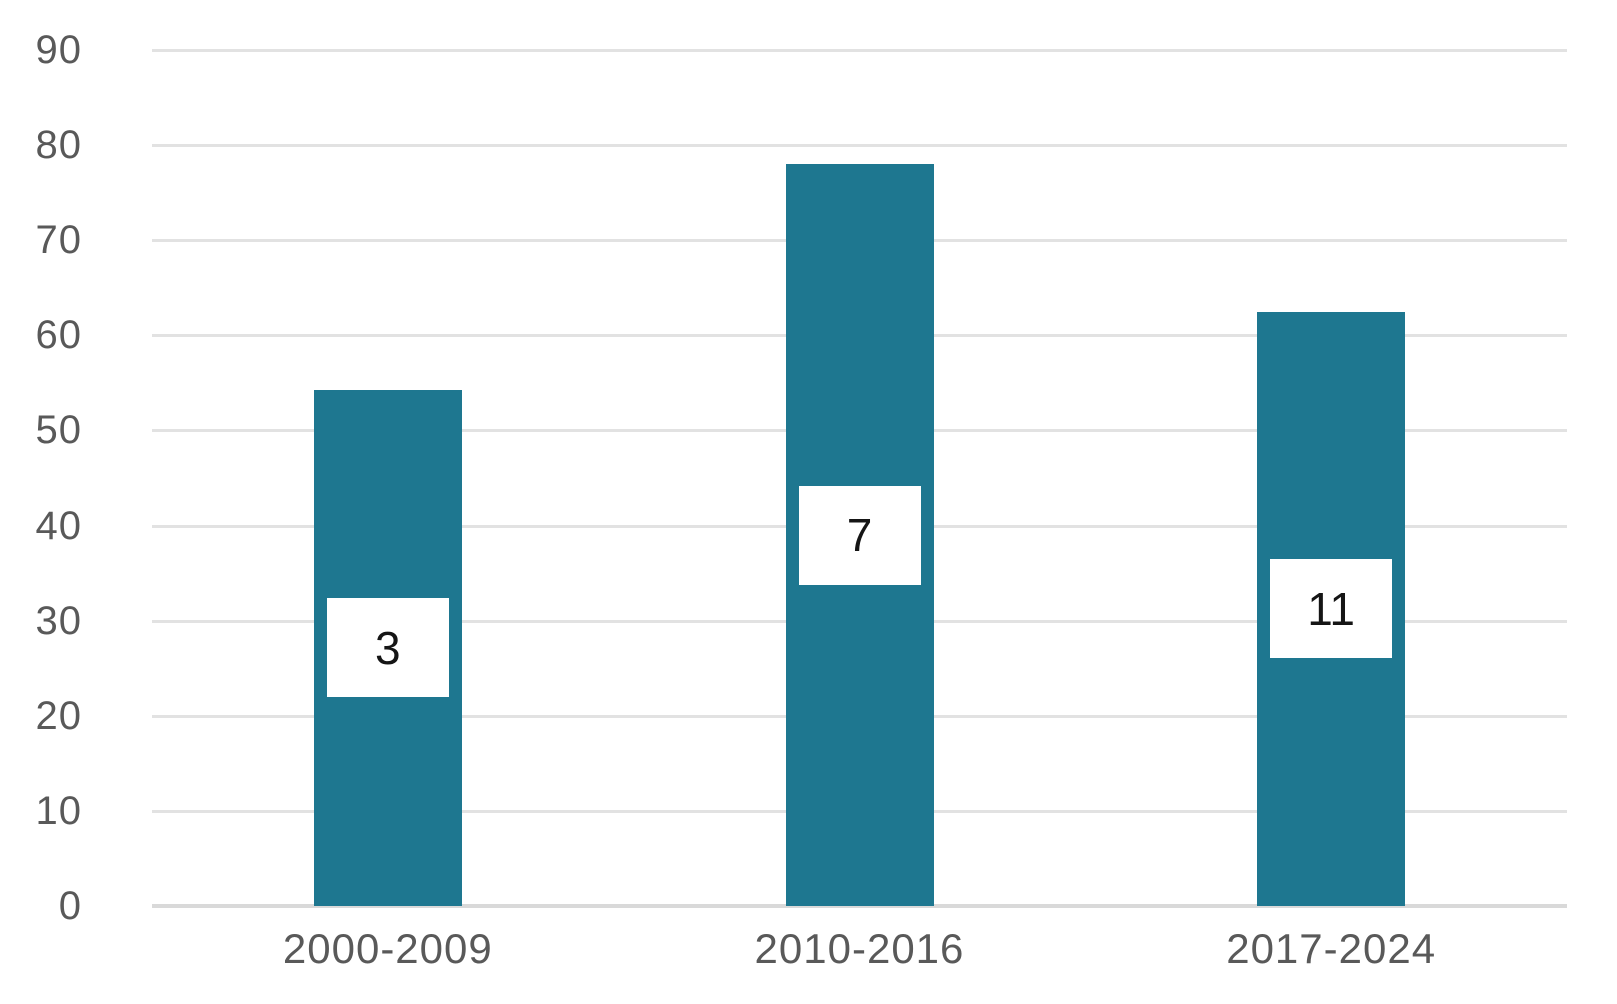  What do you see at coordinates (58, 620) in the screenshot?
I see `y-tick-label-30: 30` at bounding box center [58, 620].